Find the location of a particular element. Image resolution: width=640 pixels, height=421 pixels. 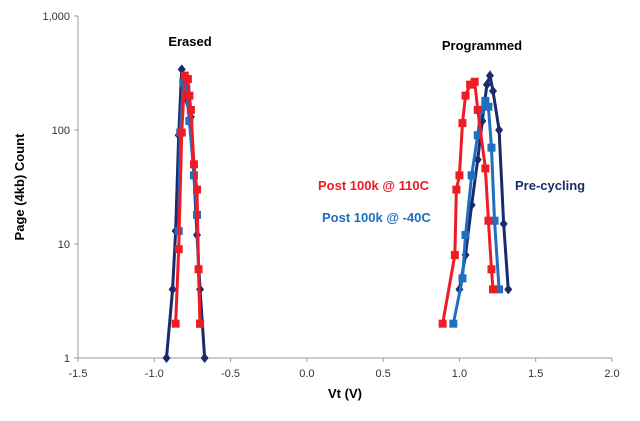

y-tick-label: 100 is located at coordinates (61, 131).